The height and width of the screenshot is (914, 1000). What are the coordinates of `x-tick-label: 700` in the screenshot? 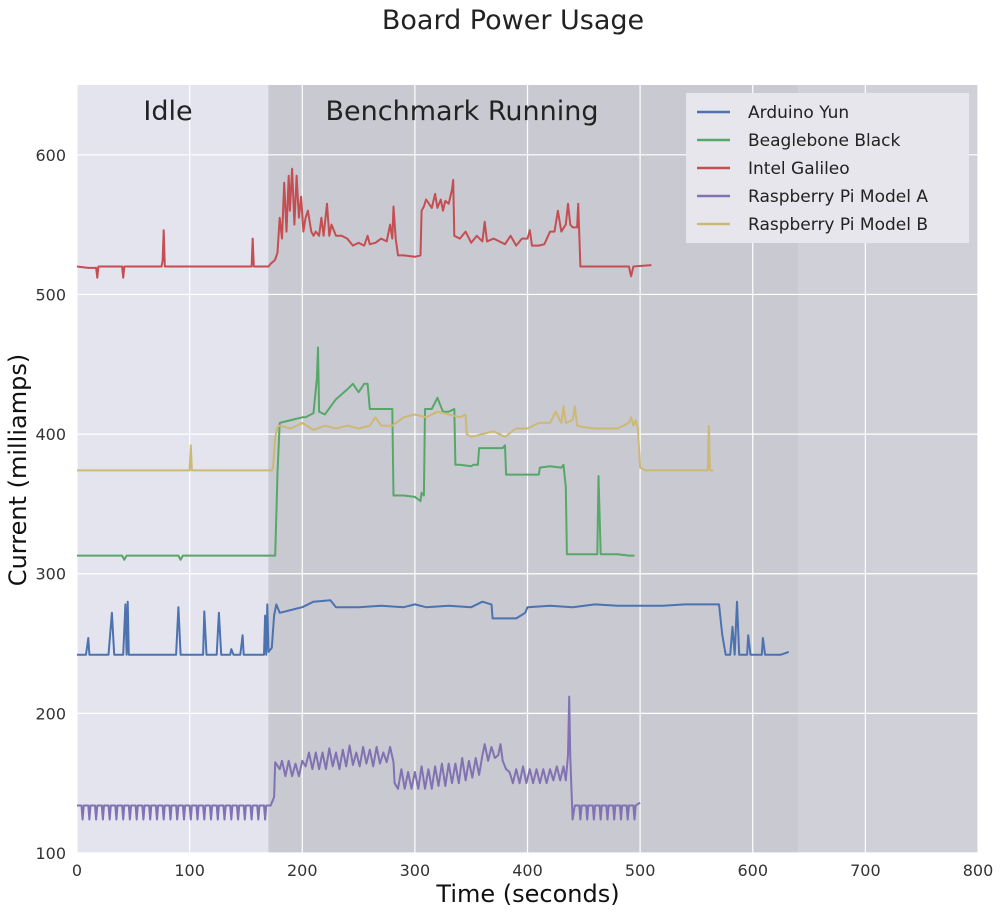 It's located at (865, 870).